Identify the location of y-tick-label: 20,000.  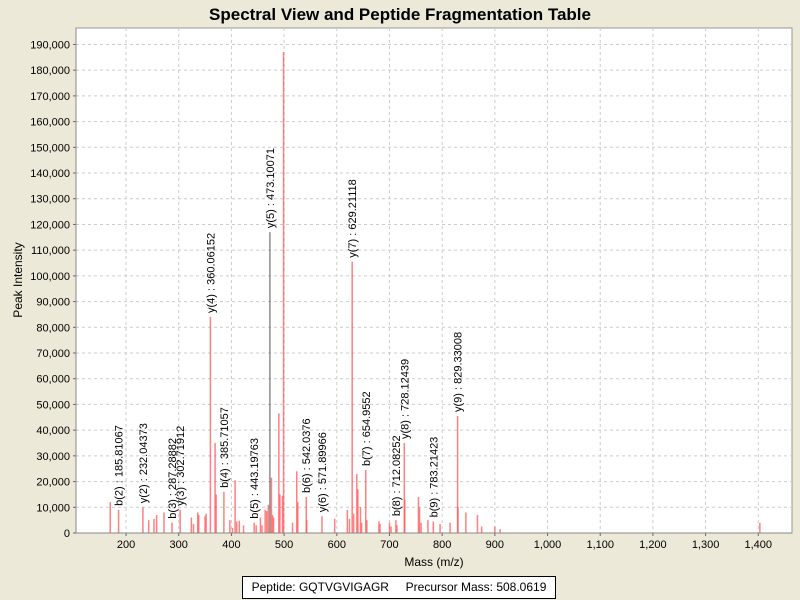
(53, 483).